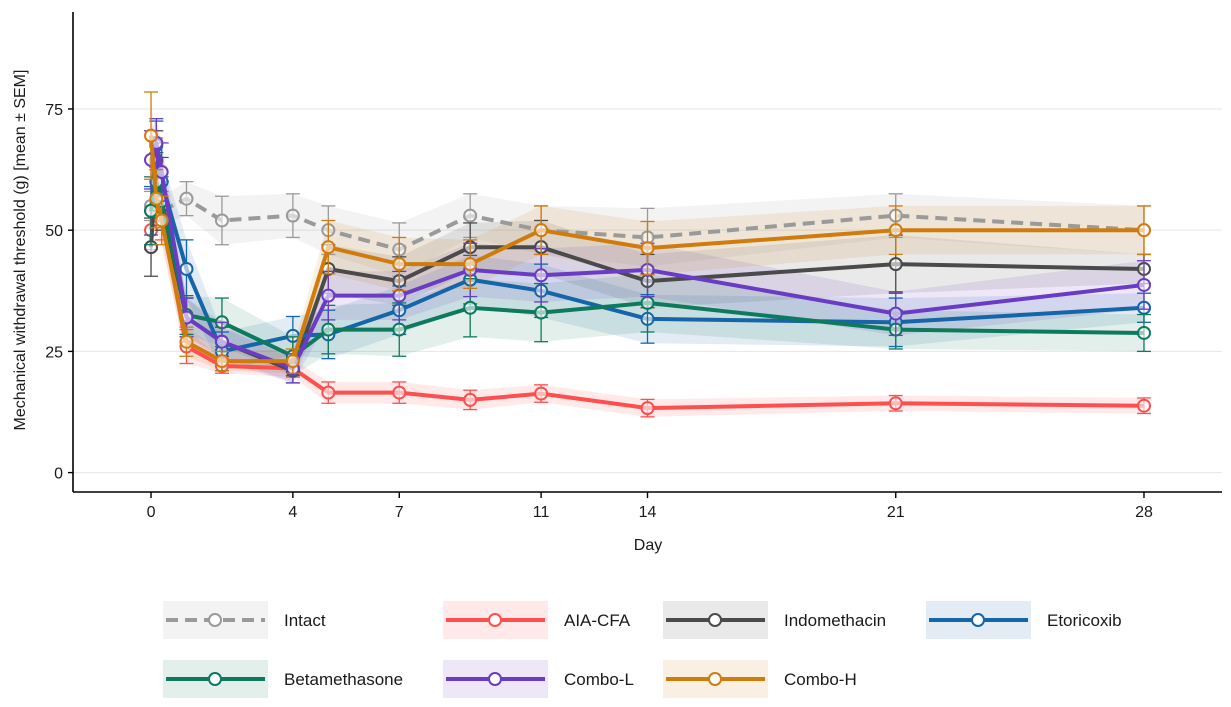 This screenshot has height=707, width=1231. I want to click on y-tick-label: 50, so click(54, 231).